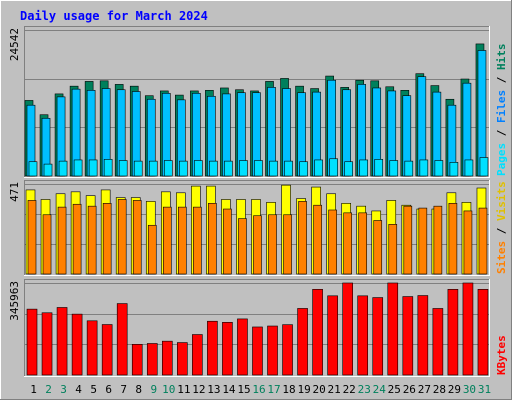  What do you see at coordinates (501, 57) in the screenshot?
I see `legend-hits: Hits` at bounding box center [501, 57].